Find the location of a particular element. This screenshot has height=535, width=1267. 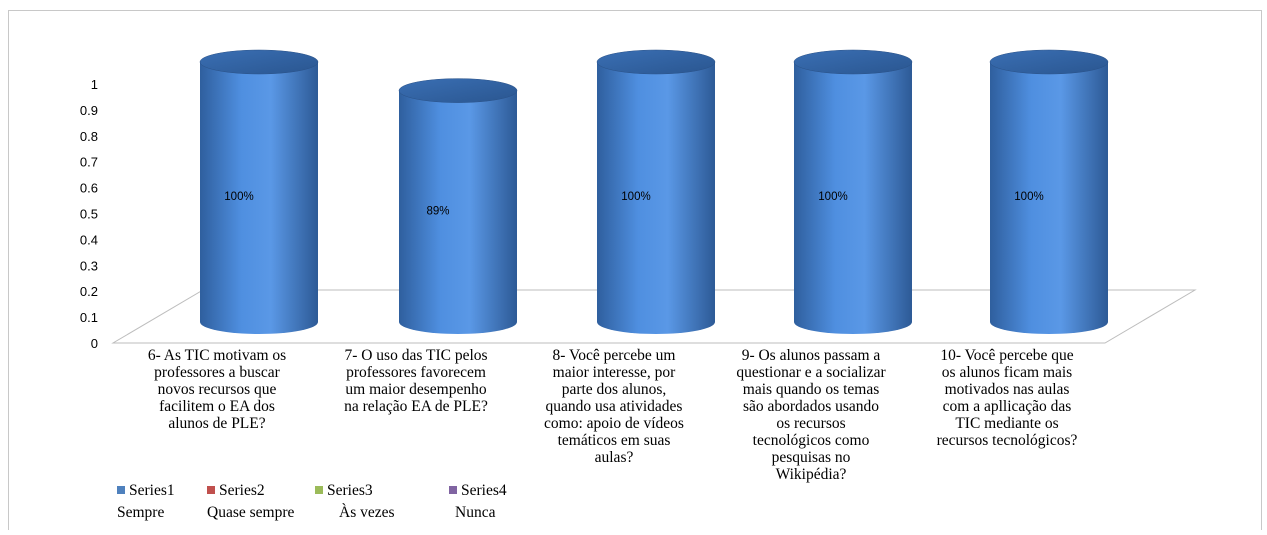

legend-entry: Series1 is located at coordinates (146, 491).